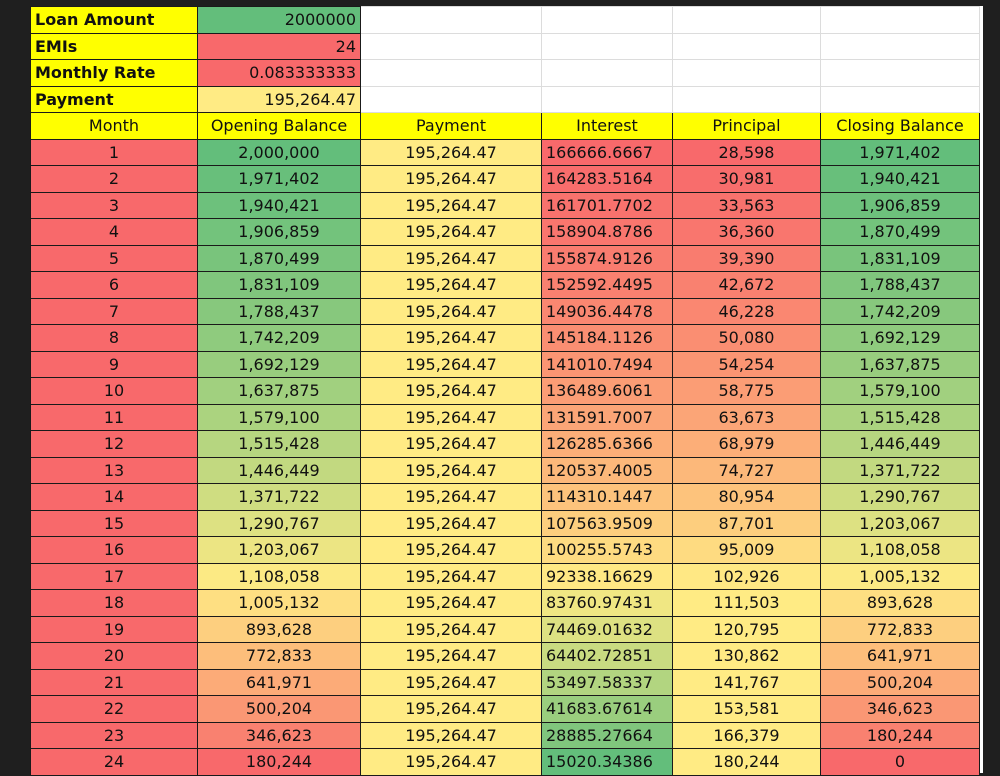 The width and height of the screenshot is (1000, 776). Describe the element at coordinates (114, 417) in the screenshot. I see `month-cell: 11` at that location.